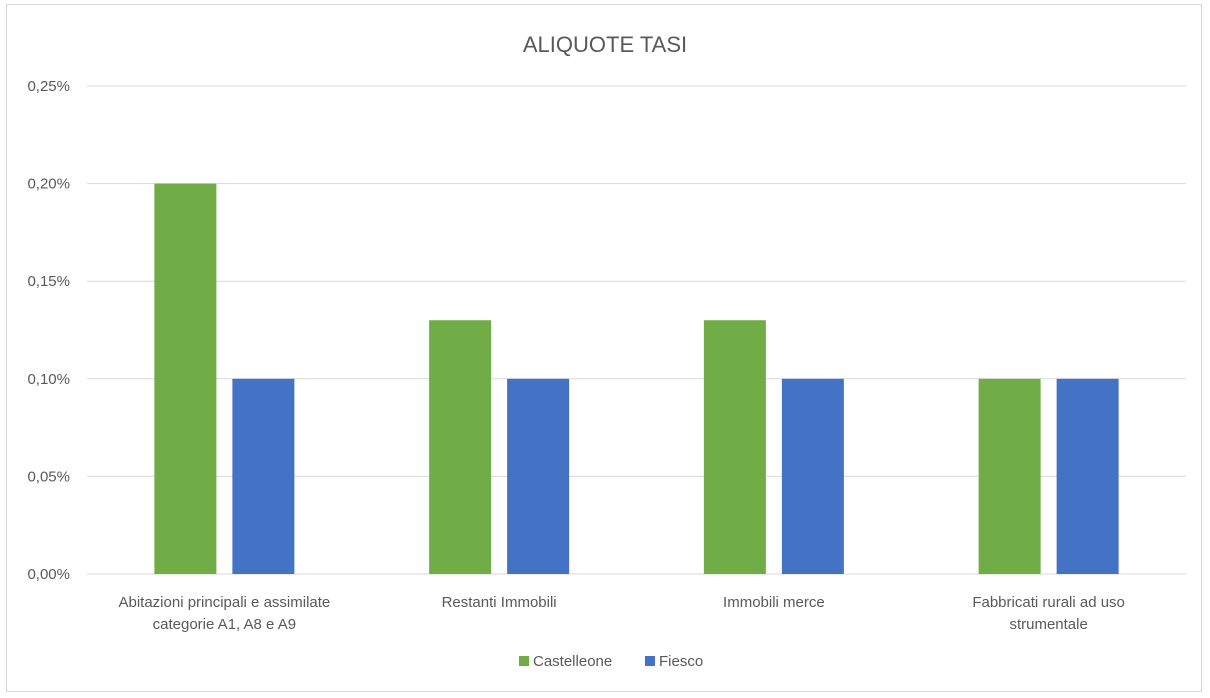 The image size is (1210, 698). Describe the element at coordinates (499, 602) in the screenshot. I see `x-category-label: Restanti Immobili` at that location.